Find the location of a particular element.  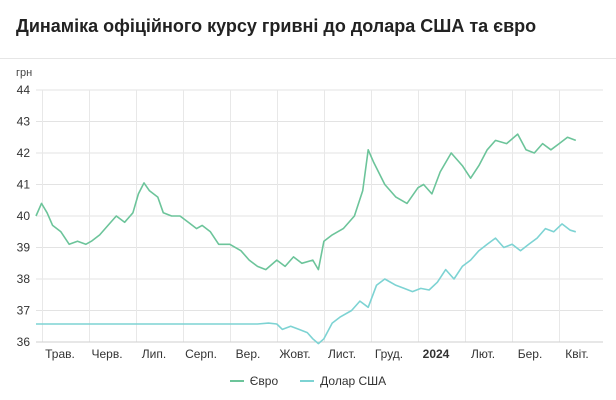

x-tick-label: Черв. is located at coordinates (106, 354).